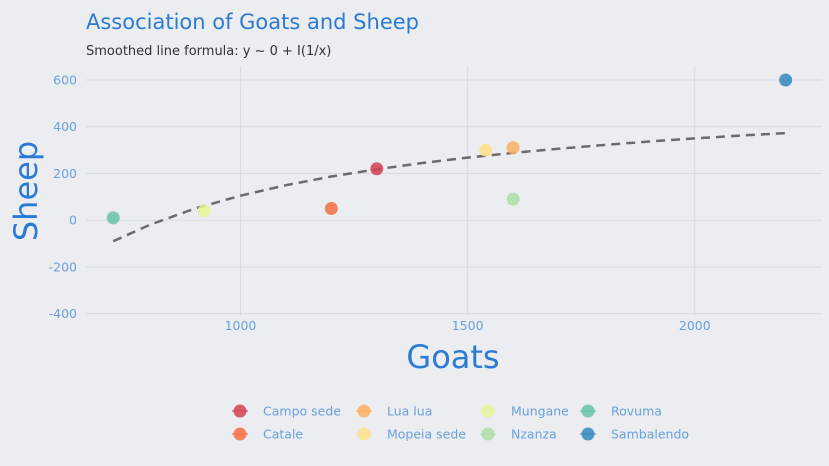 This screenshot has width=829, height=466. Describe the element at coordinates (241, 325) in the screenshot. I see `x-tick-label: 1000` at that location.